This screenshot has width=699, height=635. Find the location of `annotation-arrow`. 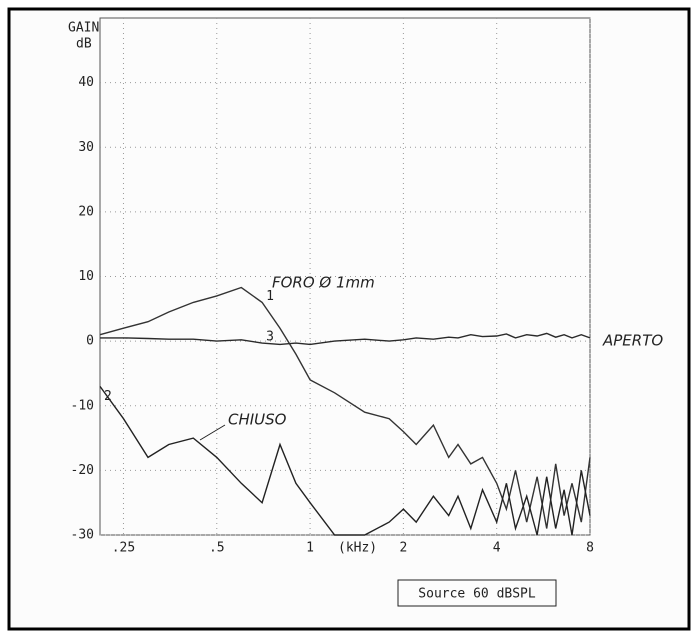

annotation-arrow is located at coordinates (212, 432).